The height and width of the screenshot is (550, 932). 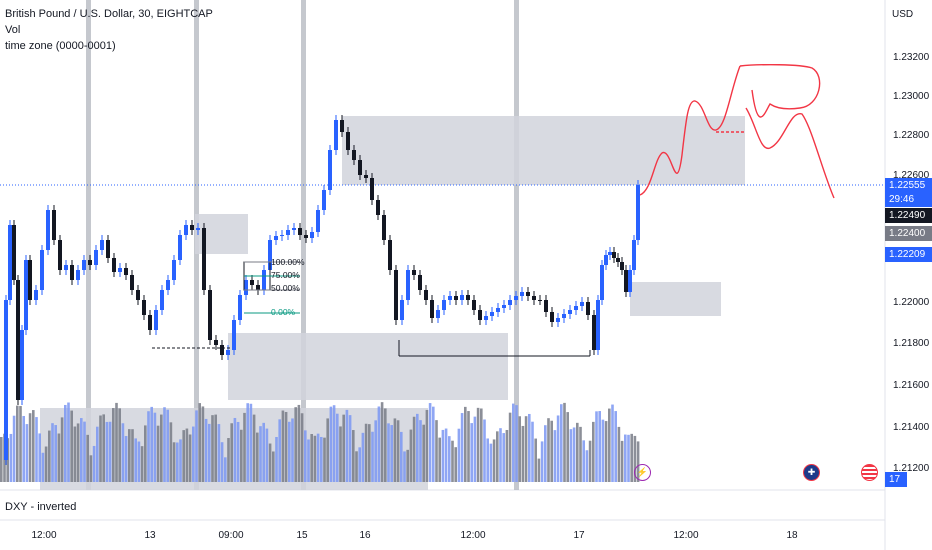 I want to click on price-axis-tick: 1.21200, so click(x=911, y=468).